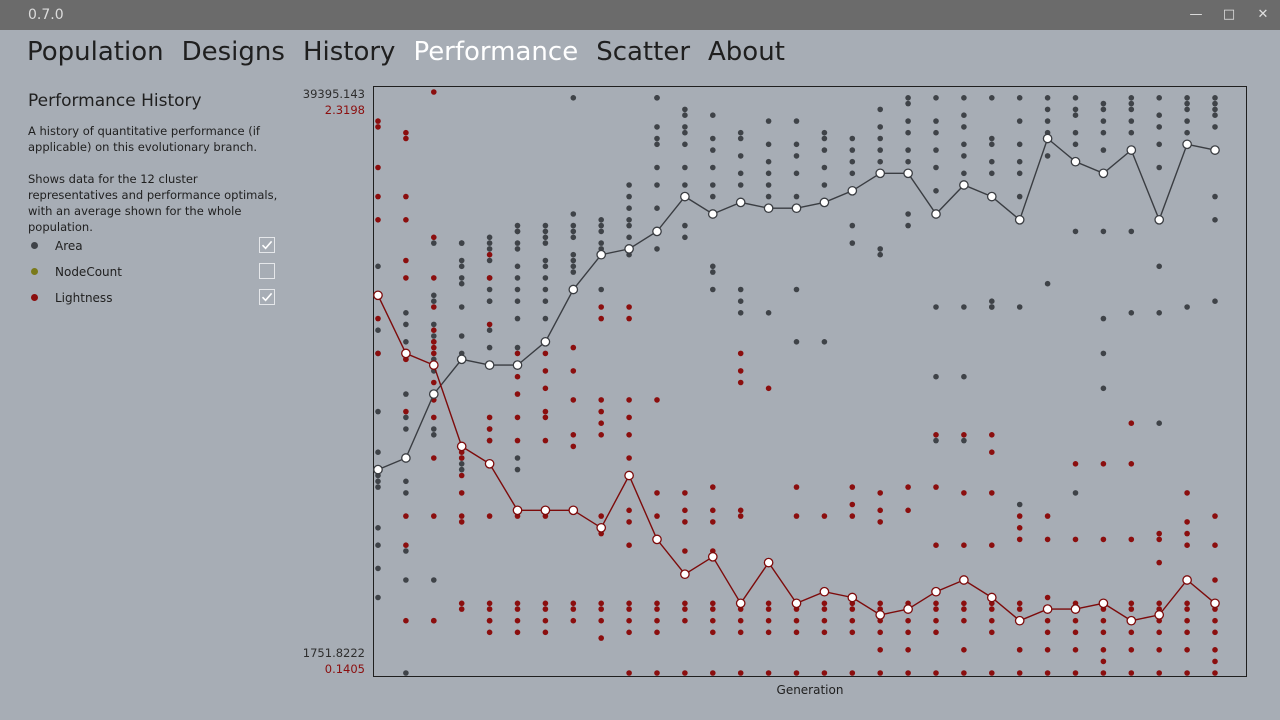 The width and height of the screenshot is (1280, 720). Describe the element at coordinates (1196, 14) in the screenshot. I see `minimize-icon: —` at that location.